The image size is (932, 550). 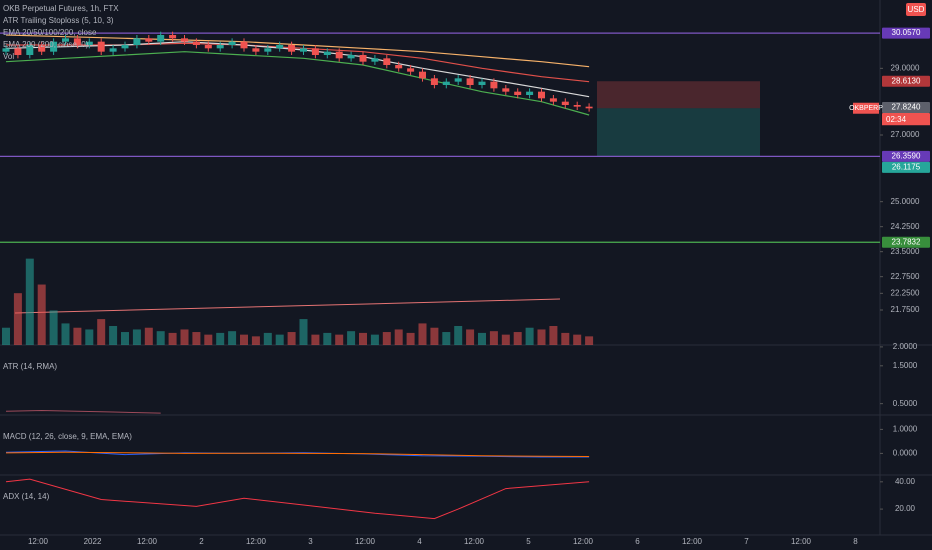 I want to click on trend-line, so click(x=287, y=306).